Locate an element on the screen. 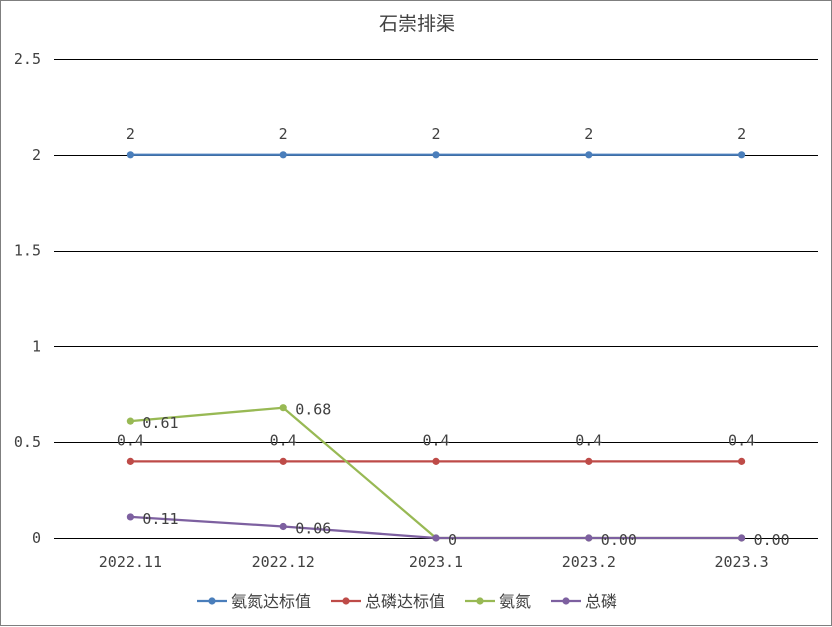 This screenshot has height=627, width=832. x-axis-ticks: 2022.11 2022.12 2023.1 2023.2 2023.3 is located at coordinates (434, 562).